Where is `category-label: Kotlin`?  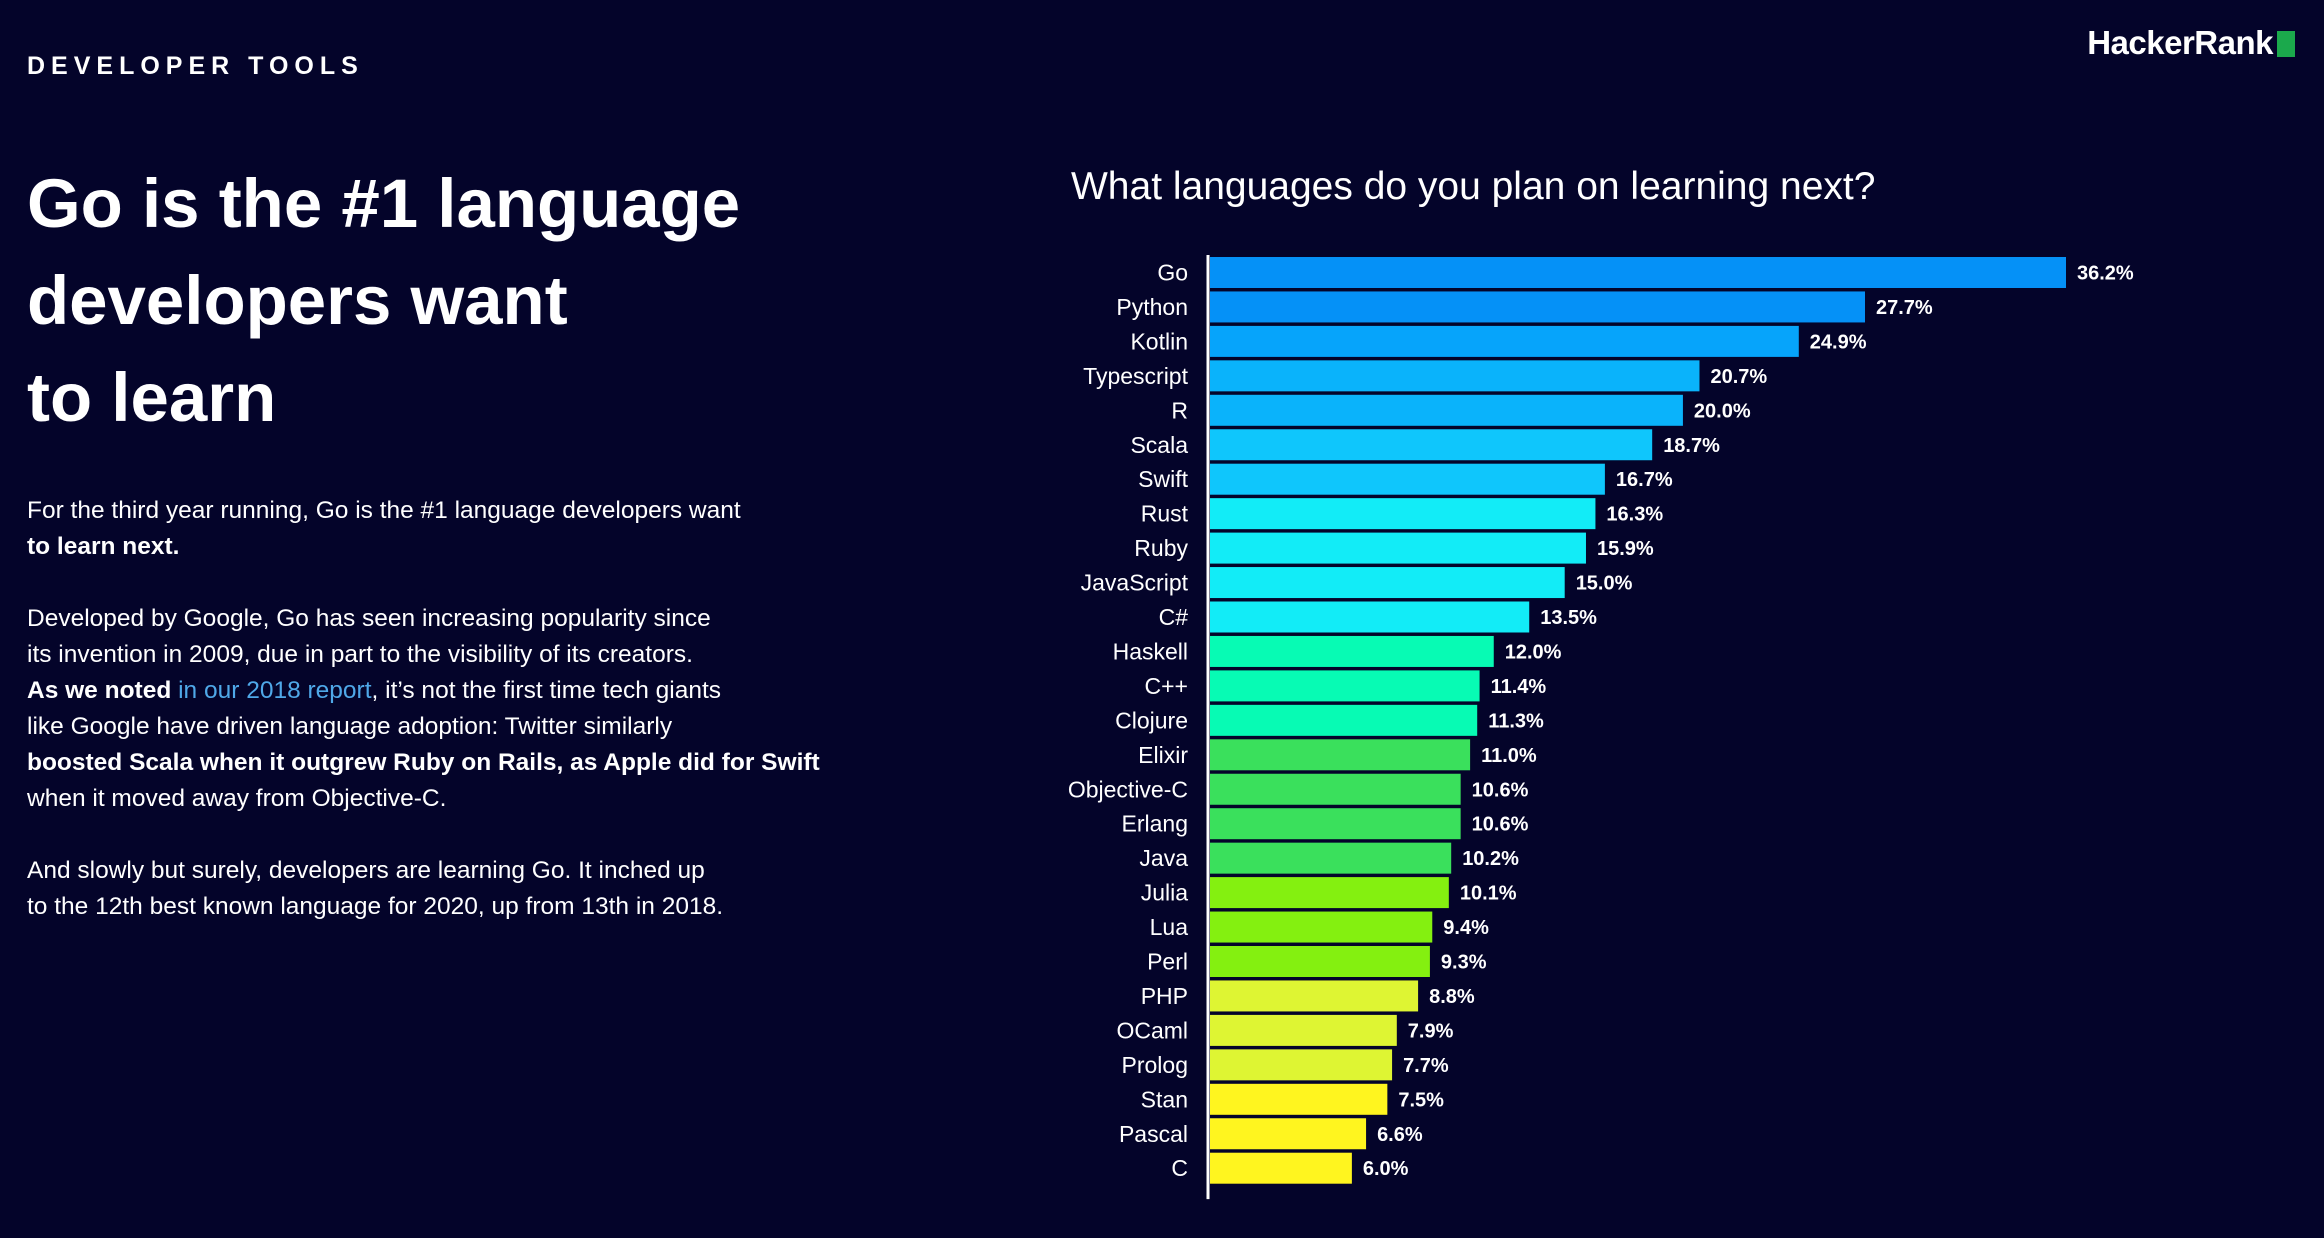
category-label: Kotlin is located at coordinates (1159, 341).